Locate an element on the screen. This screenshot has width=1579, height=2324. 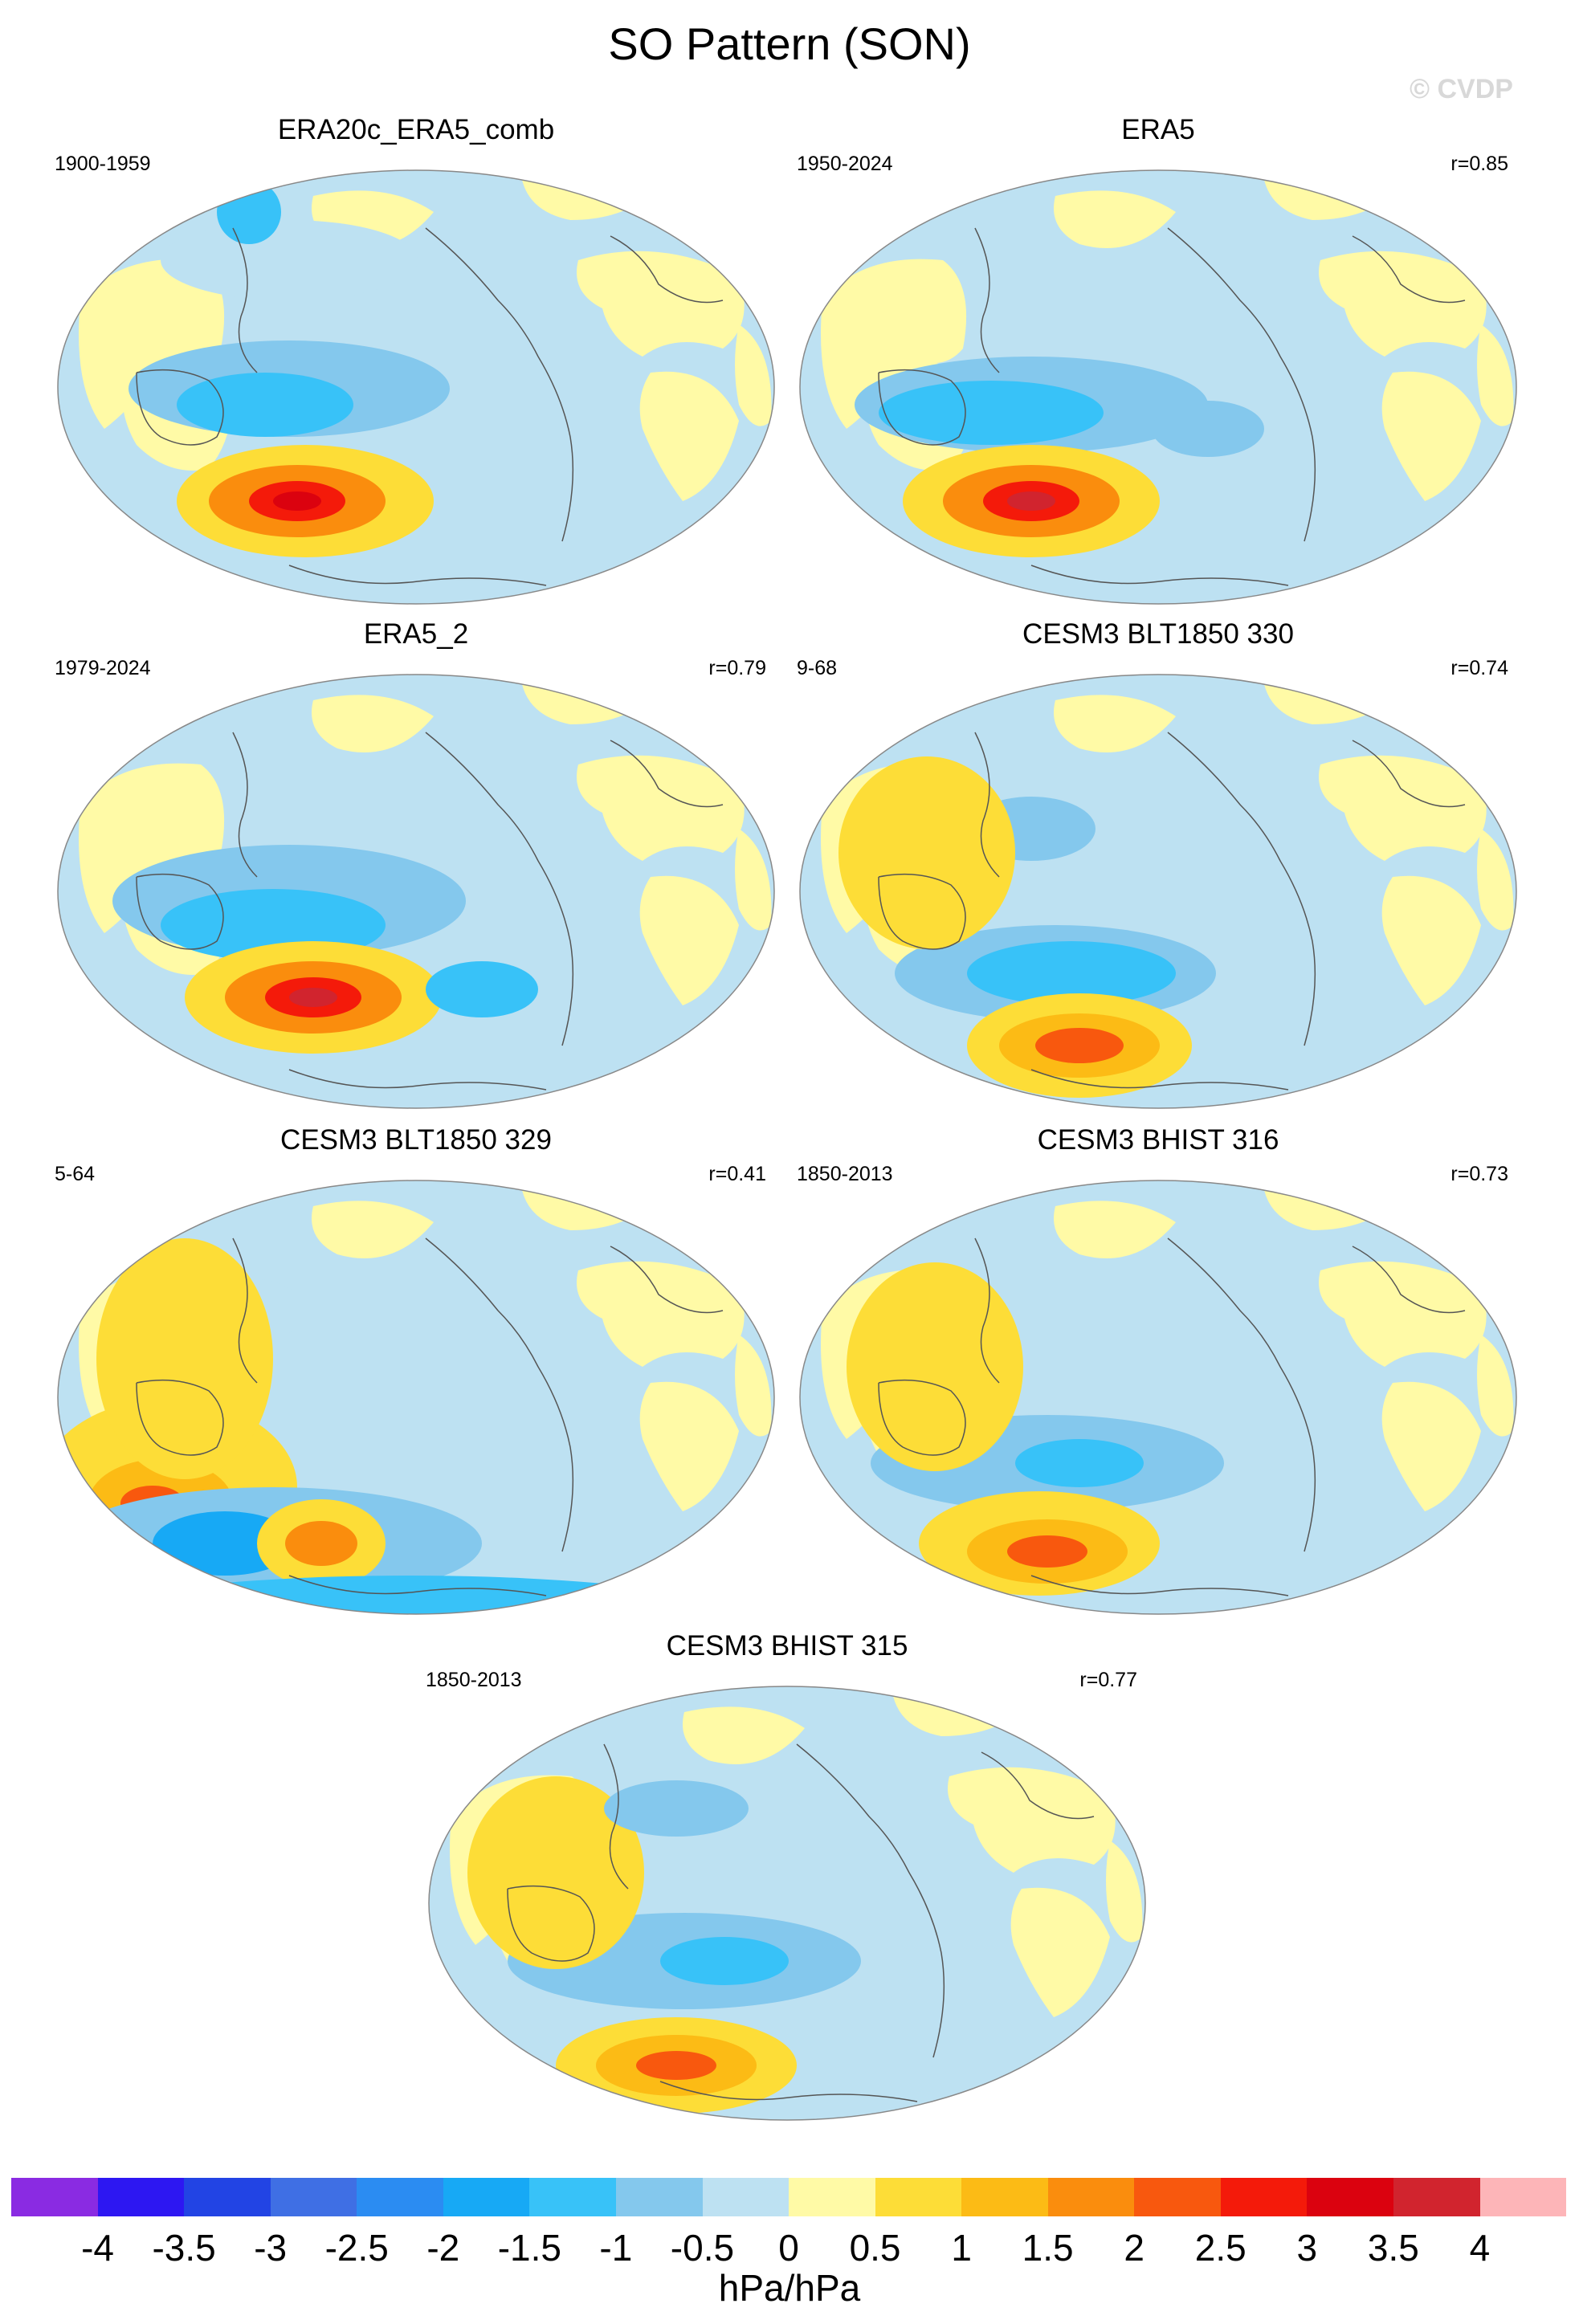
colorbar-tick-label: 3 is located at coordinates (1307, 2248).